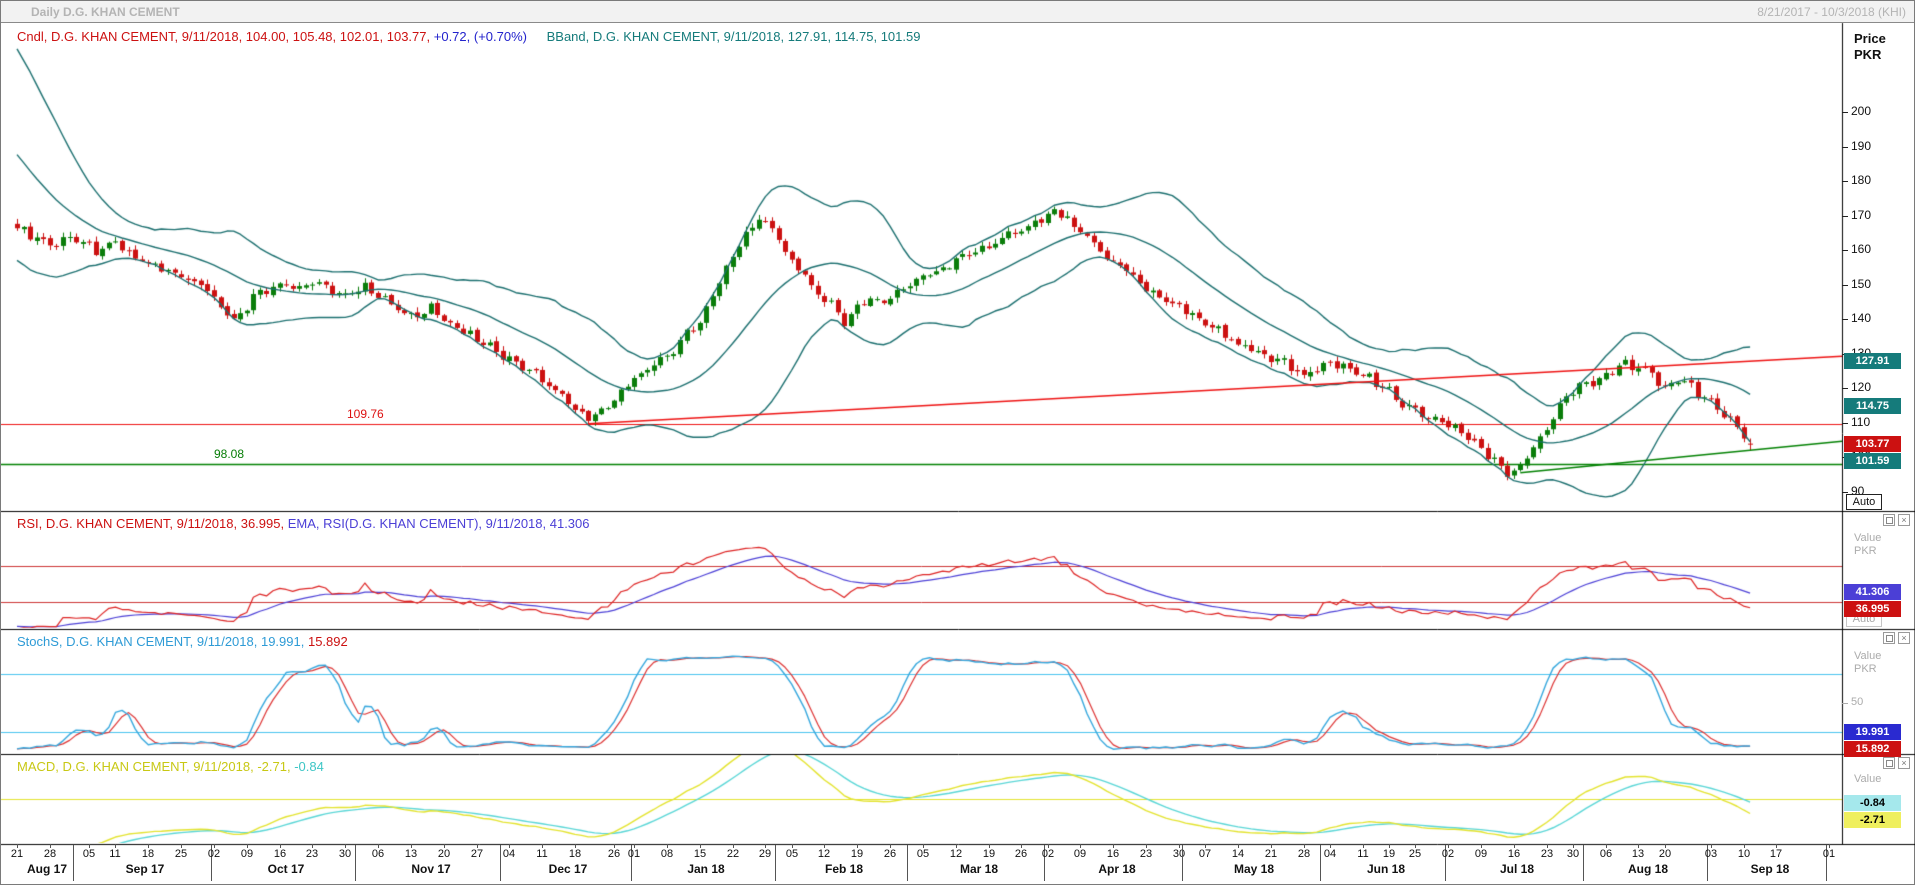  What do you see at coordinates (1889, 520) in the screenshot?
I see `rsi-panel-restore-icon` at bounding box center [1889, 520].